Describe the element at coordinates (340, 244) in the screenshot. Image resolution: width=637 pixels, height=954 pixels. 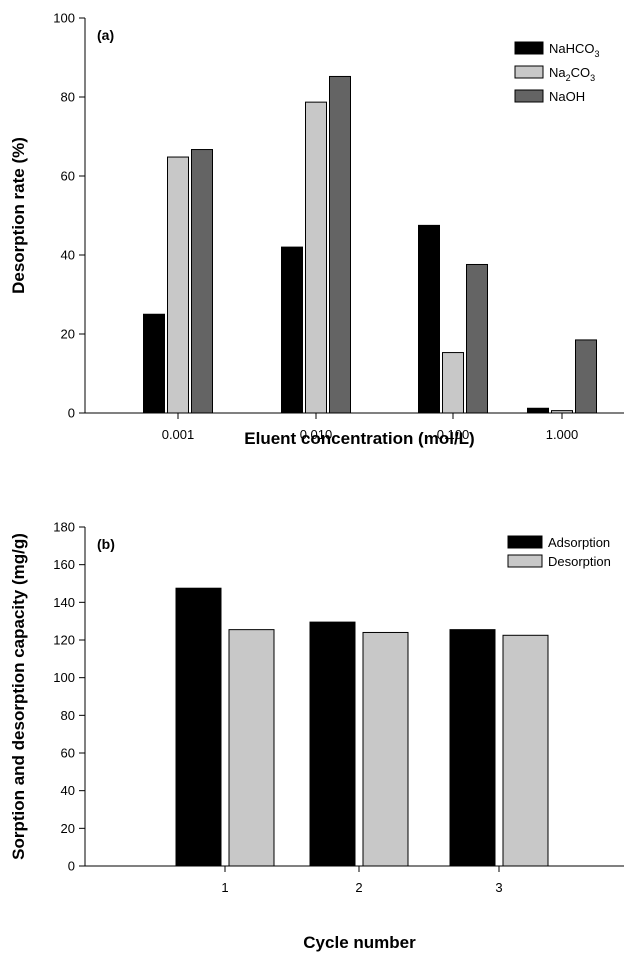
I see `bar-naoh-0.010` at that location.